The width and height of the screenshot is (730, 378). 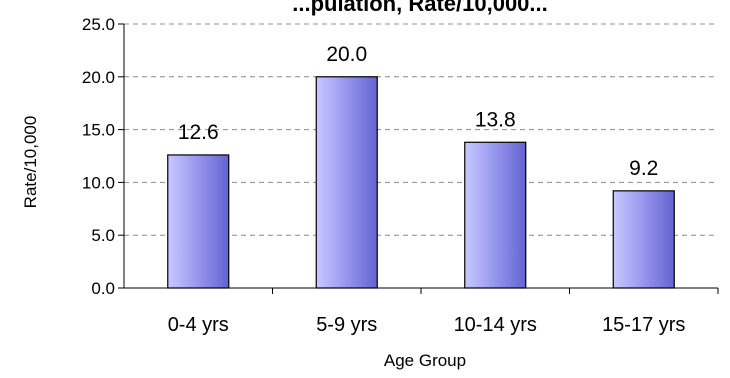 I want to click on x-category-label: 15-17 yrs, so click(x=643, y=325).